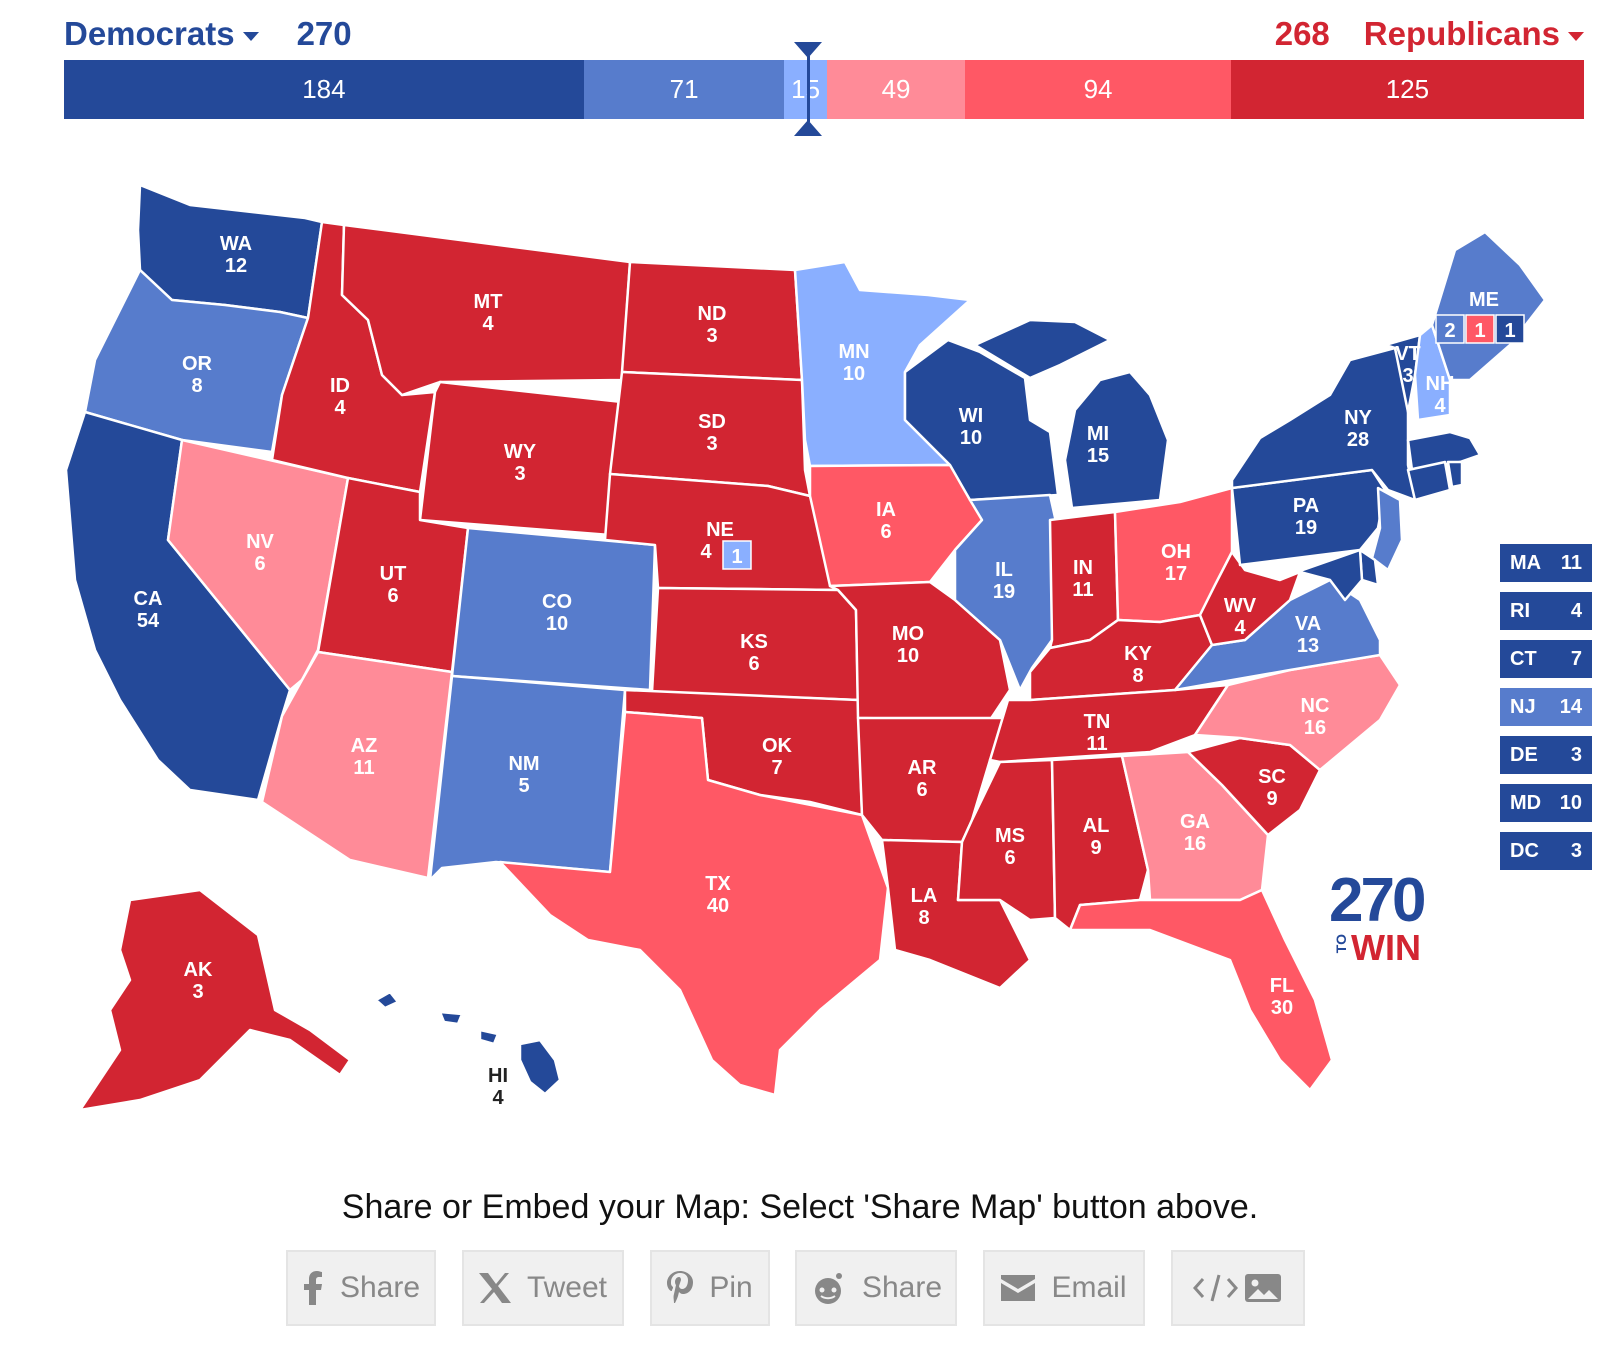 The height and width of the screenshot is (1347, 1600). Describe the element at coordinates (1018, 1288) in the screenshot. I see `email-icon` at that location.